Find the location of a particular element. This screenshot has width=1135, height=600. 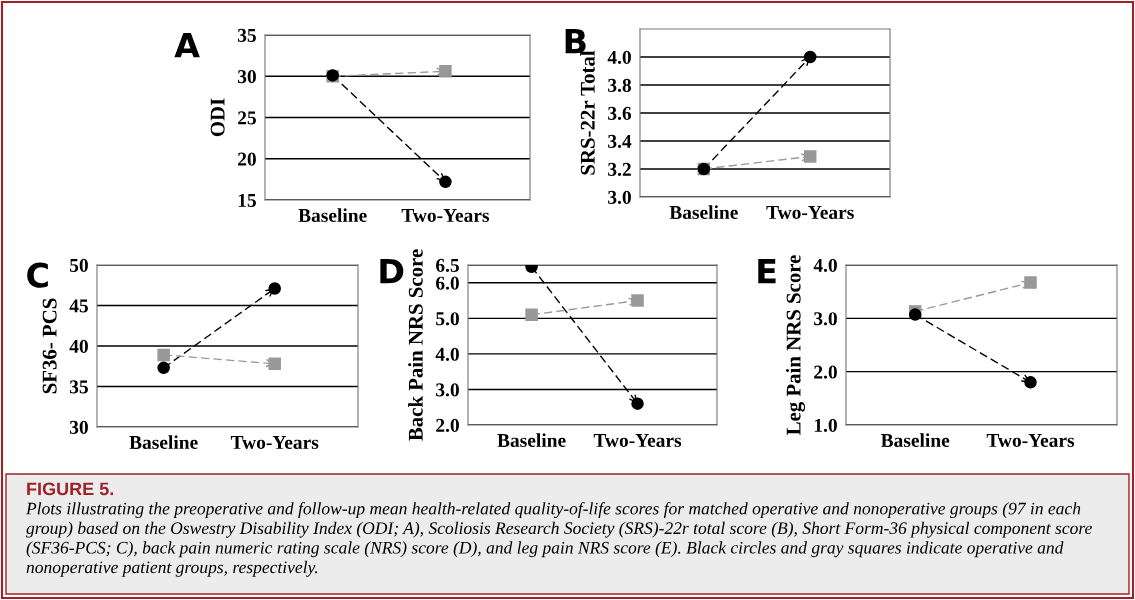

text: Plots illustrating the preoperative and follow-up mean health-related quality-of-life scores for matched operative and nonoperative groups (97 in each group) based on the Oswestry Disability Index (ODI; A), Scoliosis Research Society (SRS)-22r total score (B), Short Form-36 physical component score (SF36-PCS; C), back pain numeric rating scale (NRS) score (D), and leg pain NRS score (E). Black circles and gray squares indicate operative and nonoperative patient groups, respectively. is located at coordinates (558, 539).